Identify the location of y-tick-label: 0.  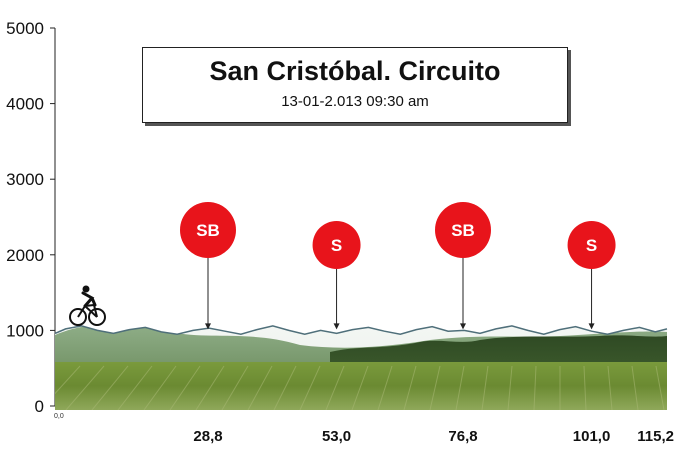
(39, 406).